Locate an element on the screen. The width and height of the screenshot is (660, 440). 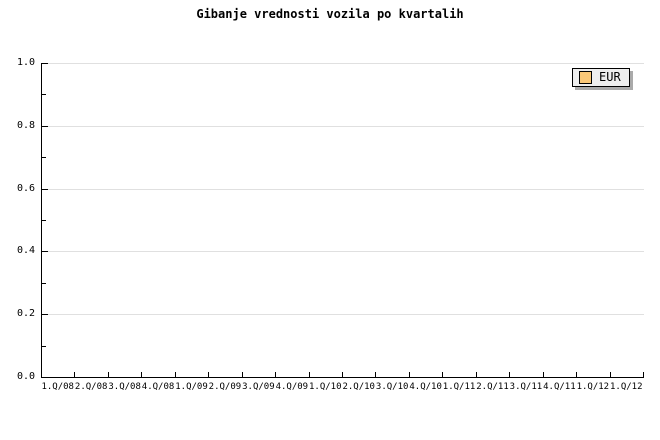
y-axis-tick-label: 1.0 is located at coordinates (25, 62).